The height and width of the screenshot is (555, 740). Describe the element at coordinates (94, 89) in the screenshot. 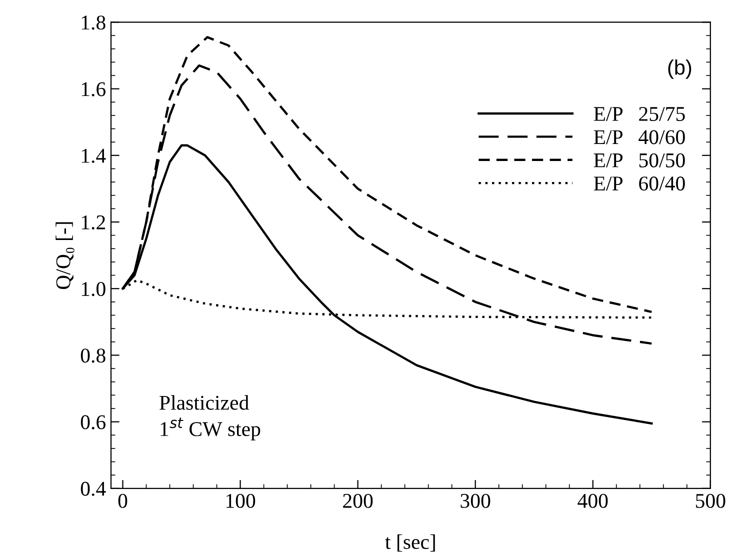

I see `y-tick-label: 1.6` at that location.